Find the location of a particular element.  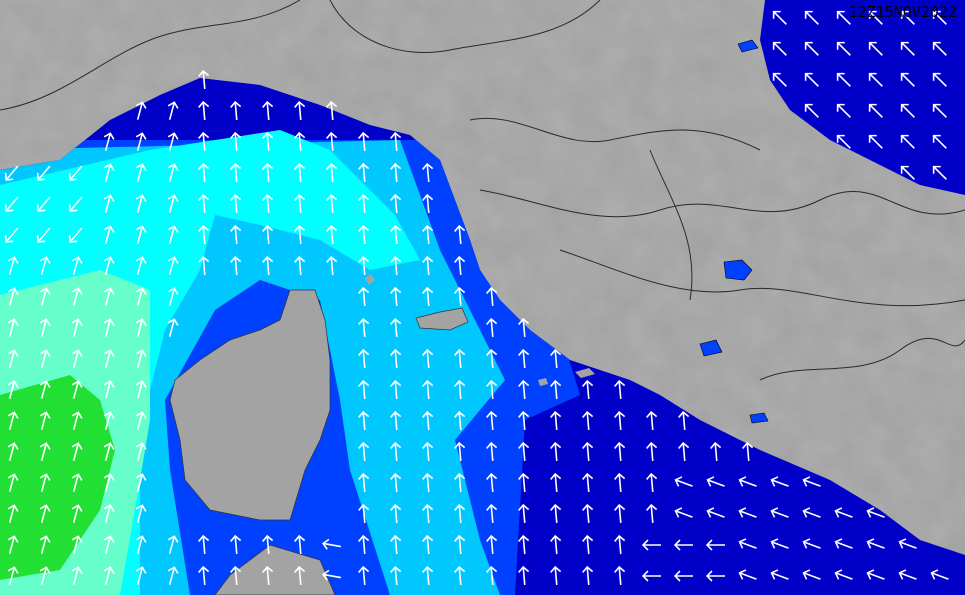

lakes is located at coordinates (734, 231).